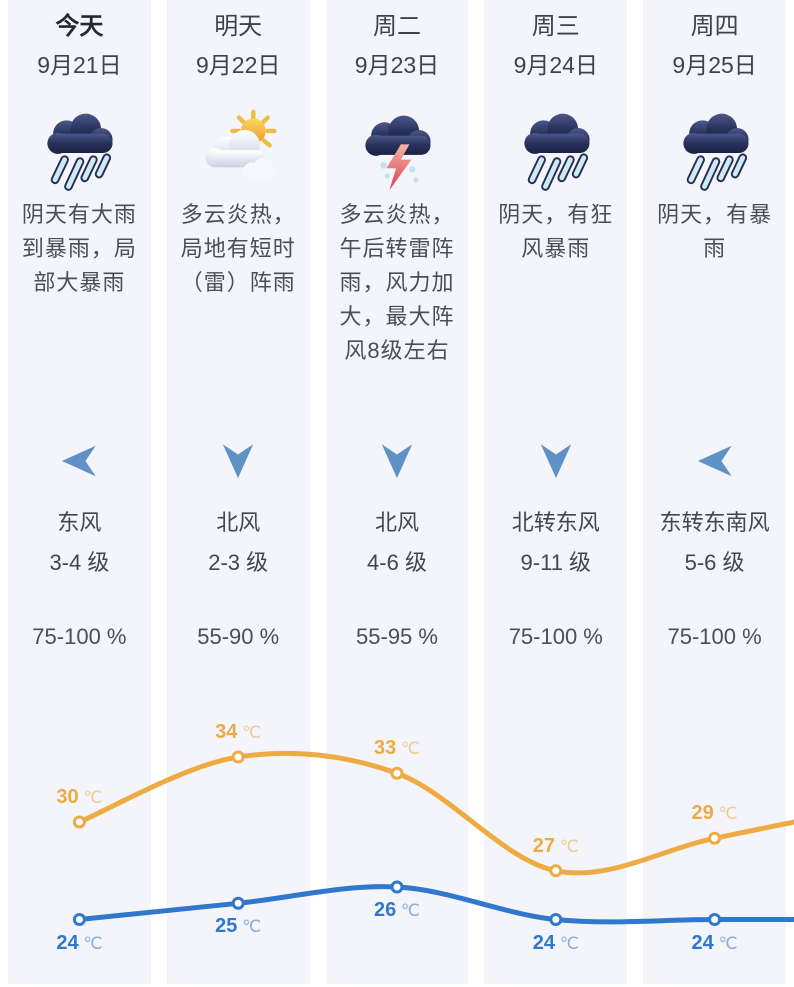  What do you see at coordinates (714, 522) in the screenshot?
I see `wind-direction: 东转东南风` at bounding box center [714, 522].